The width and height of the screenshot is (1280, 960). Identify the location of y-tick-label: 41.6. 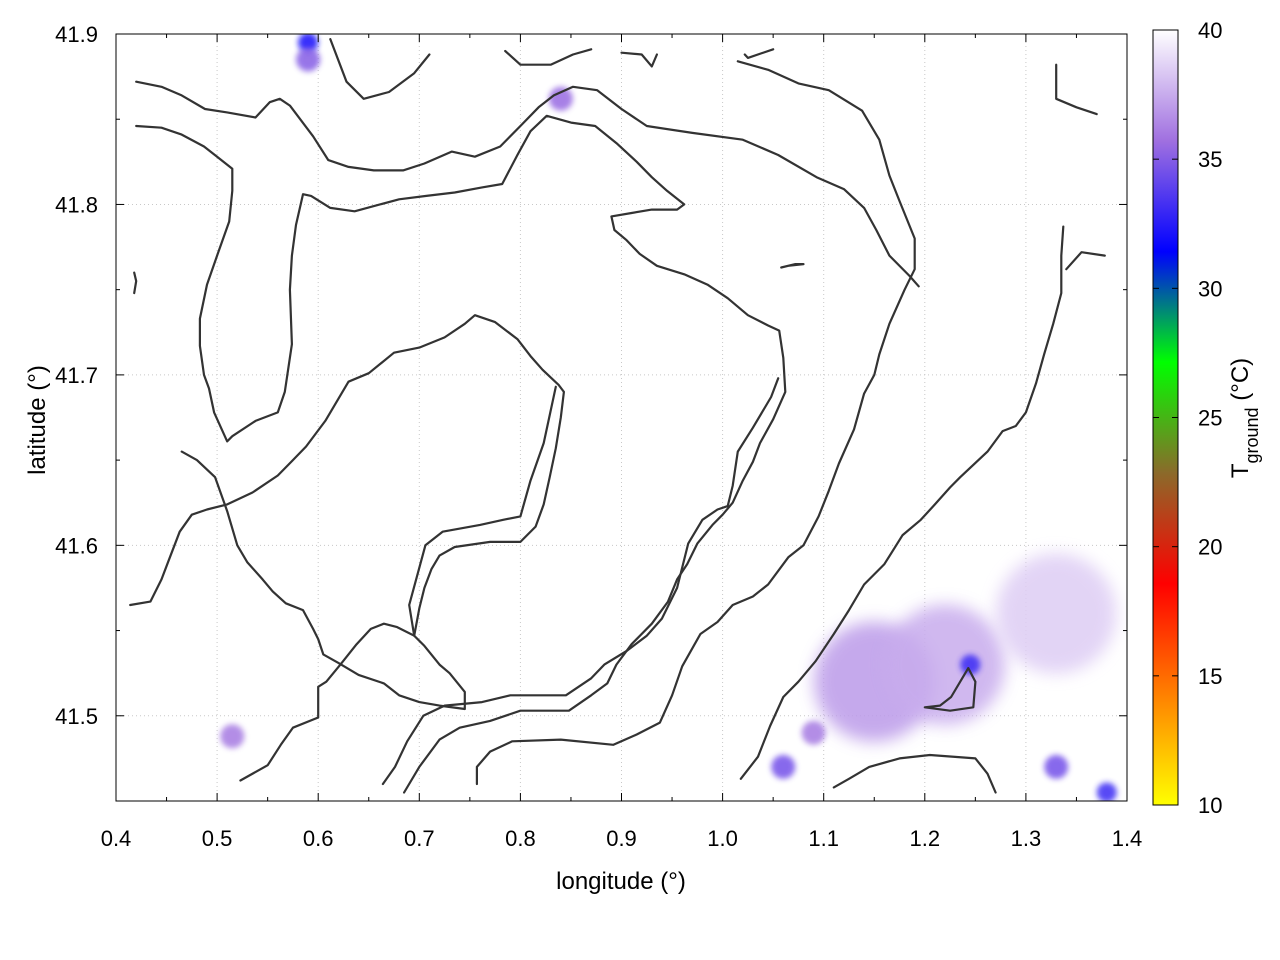
(76, 545).